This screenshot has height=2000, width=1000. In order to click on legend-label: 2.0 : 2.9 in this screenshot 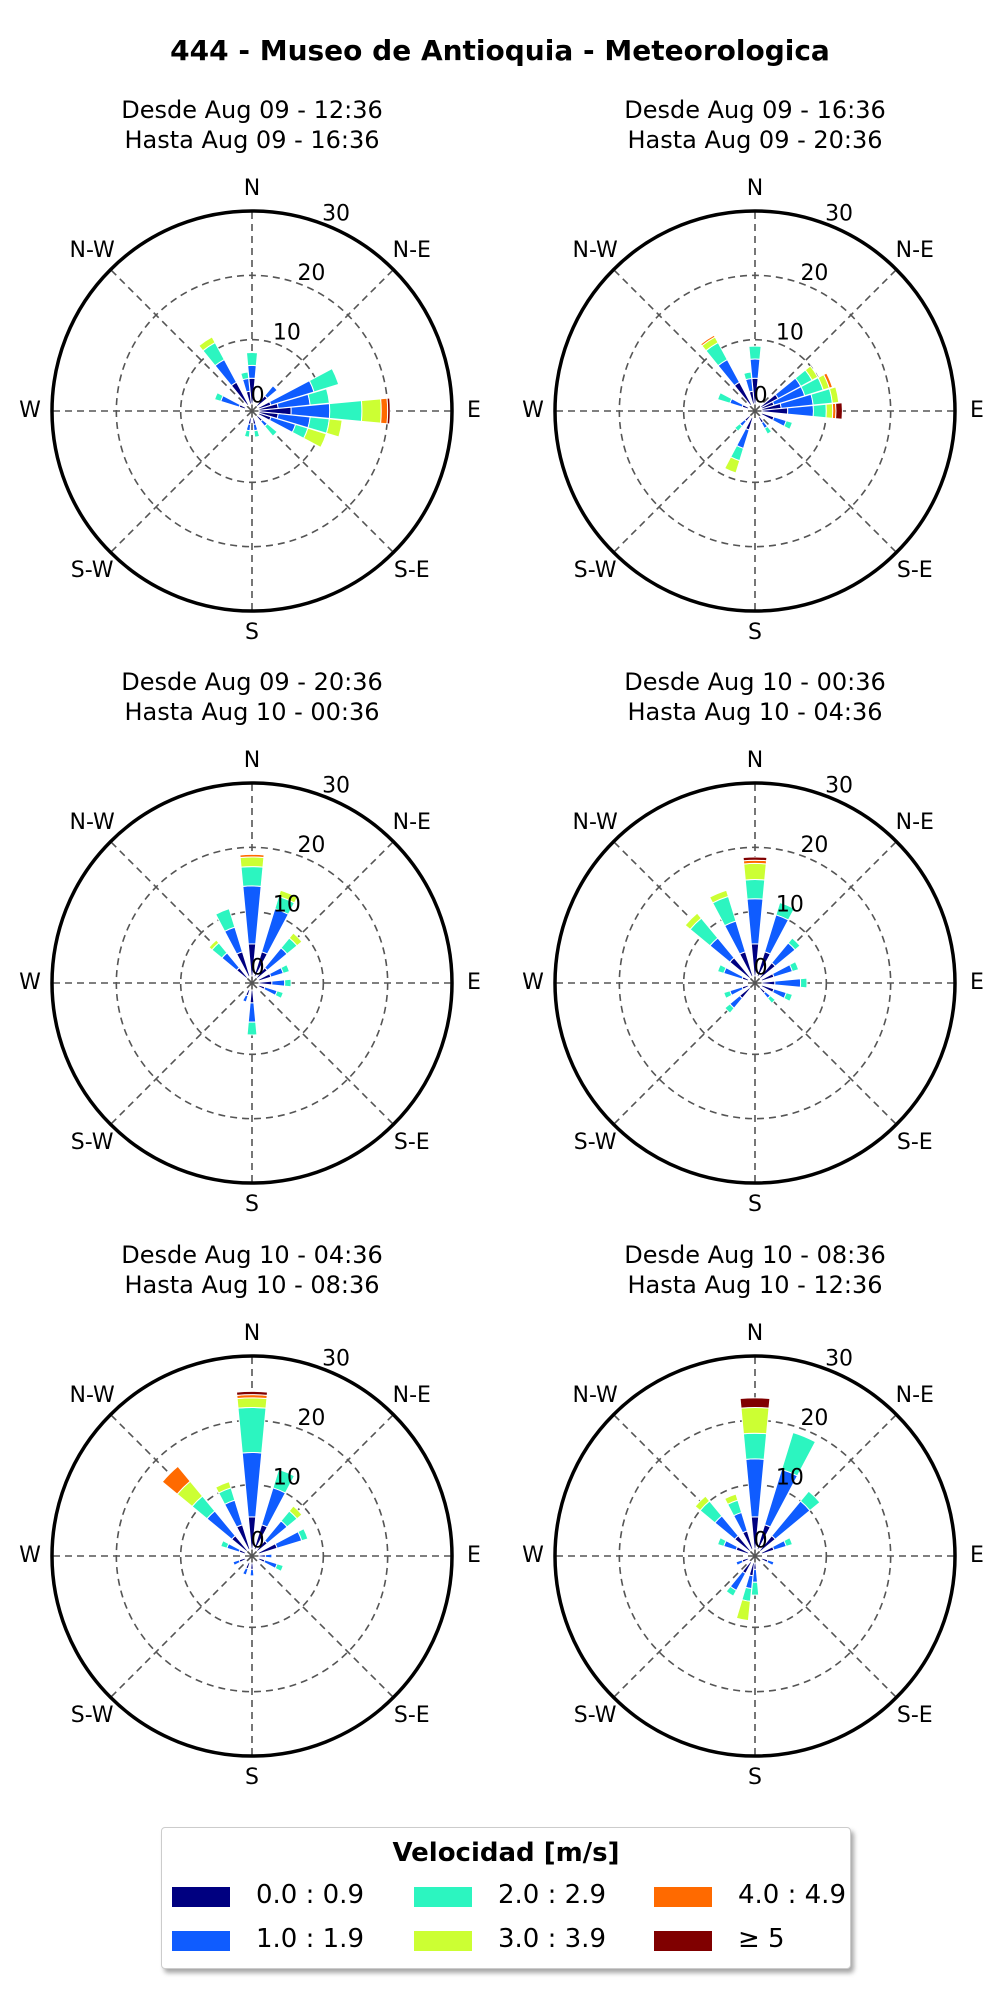, I will do `click(552, 1895)`.